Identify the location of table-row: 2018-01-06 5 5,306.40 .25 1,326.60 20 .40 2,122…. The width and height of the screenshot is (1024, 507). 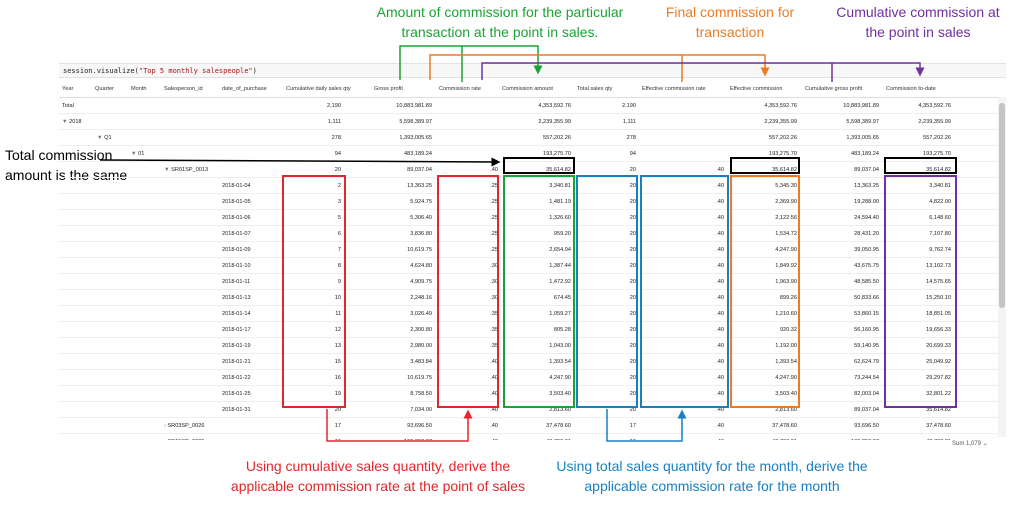
(529, 218).